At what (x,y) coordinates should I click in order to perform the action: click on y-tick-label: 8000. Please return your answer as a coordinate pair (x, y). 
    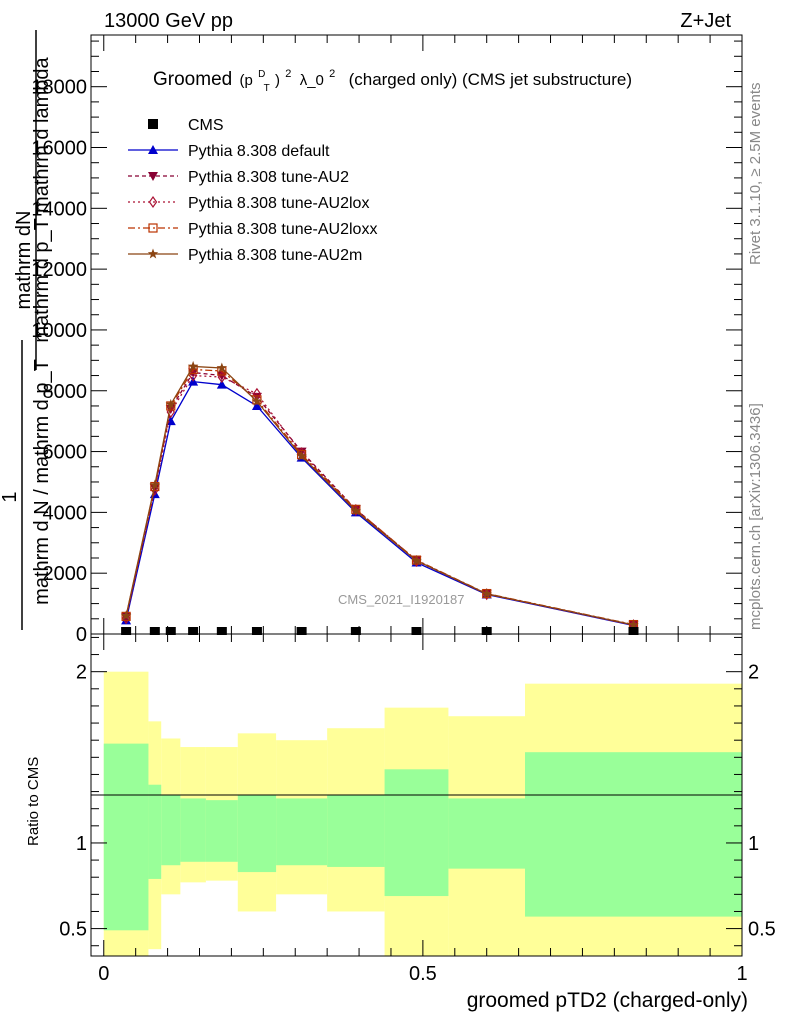
    Looking at the image, I should click on (65, 392).